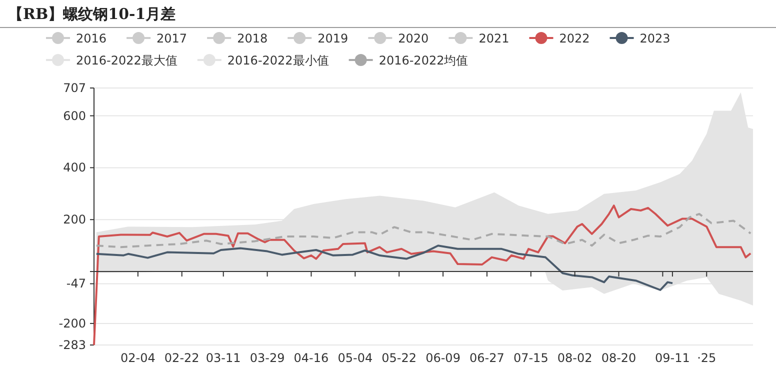 The image size is (776, 375). What do you see at coordinates (574, 358) in the screenshot?
I see `x-tick-label: 08-02` at bounding box center [574, 358].